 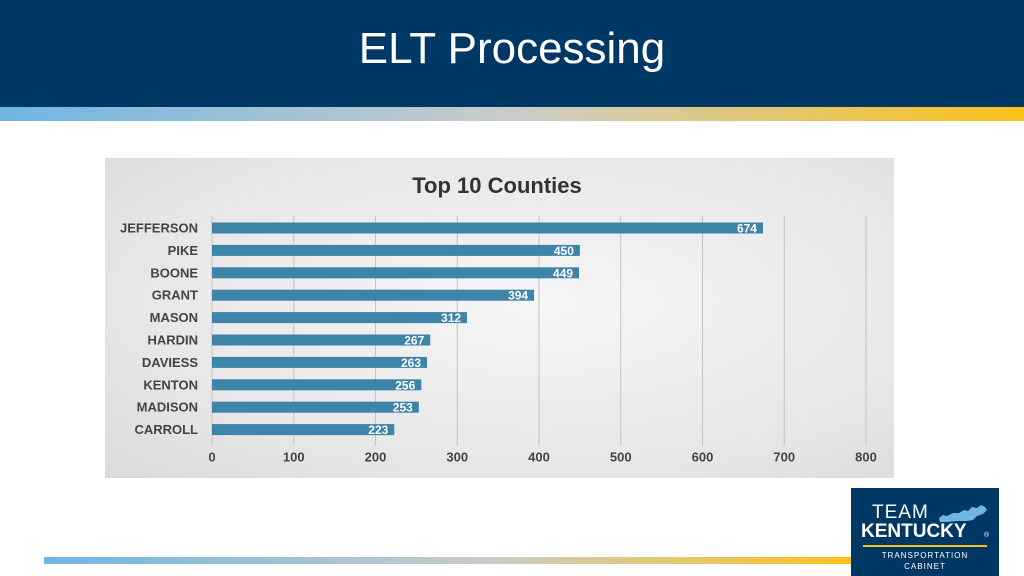 What do you see at coordinates (174, 272) in the screenshot?
I see `category-label: BOONE` at bounding box center [174, 272].